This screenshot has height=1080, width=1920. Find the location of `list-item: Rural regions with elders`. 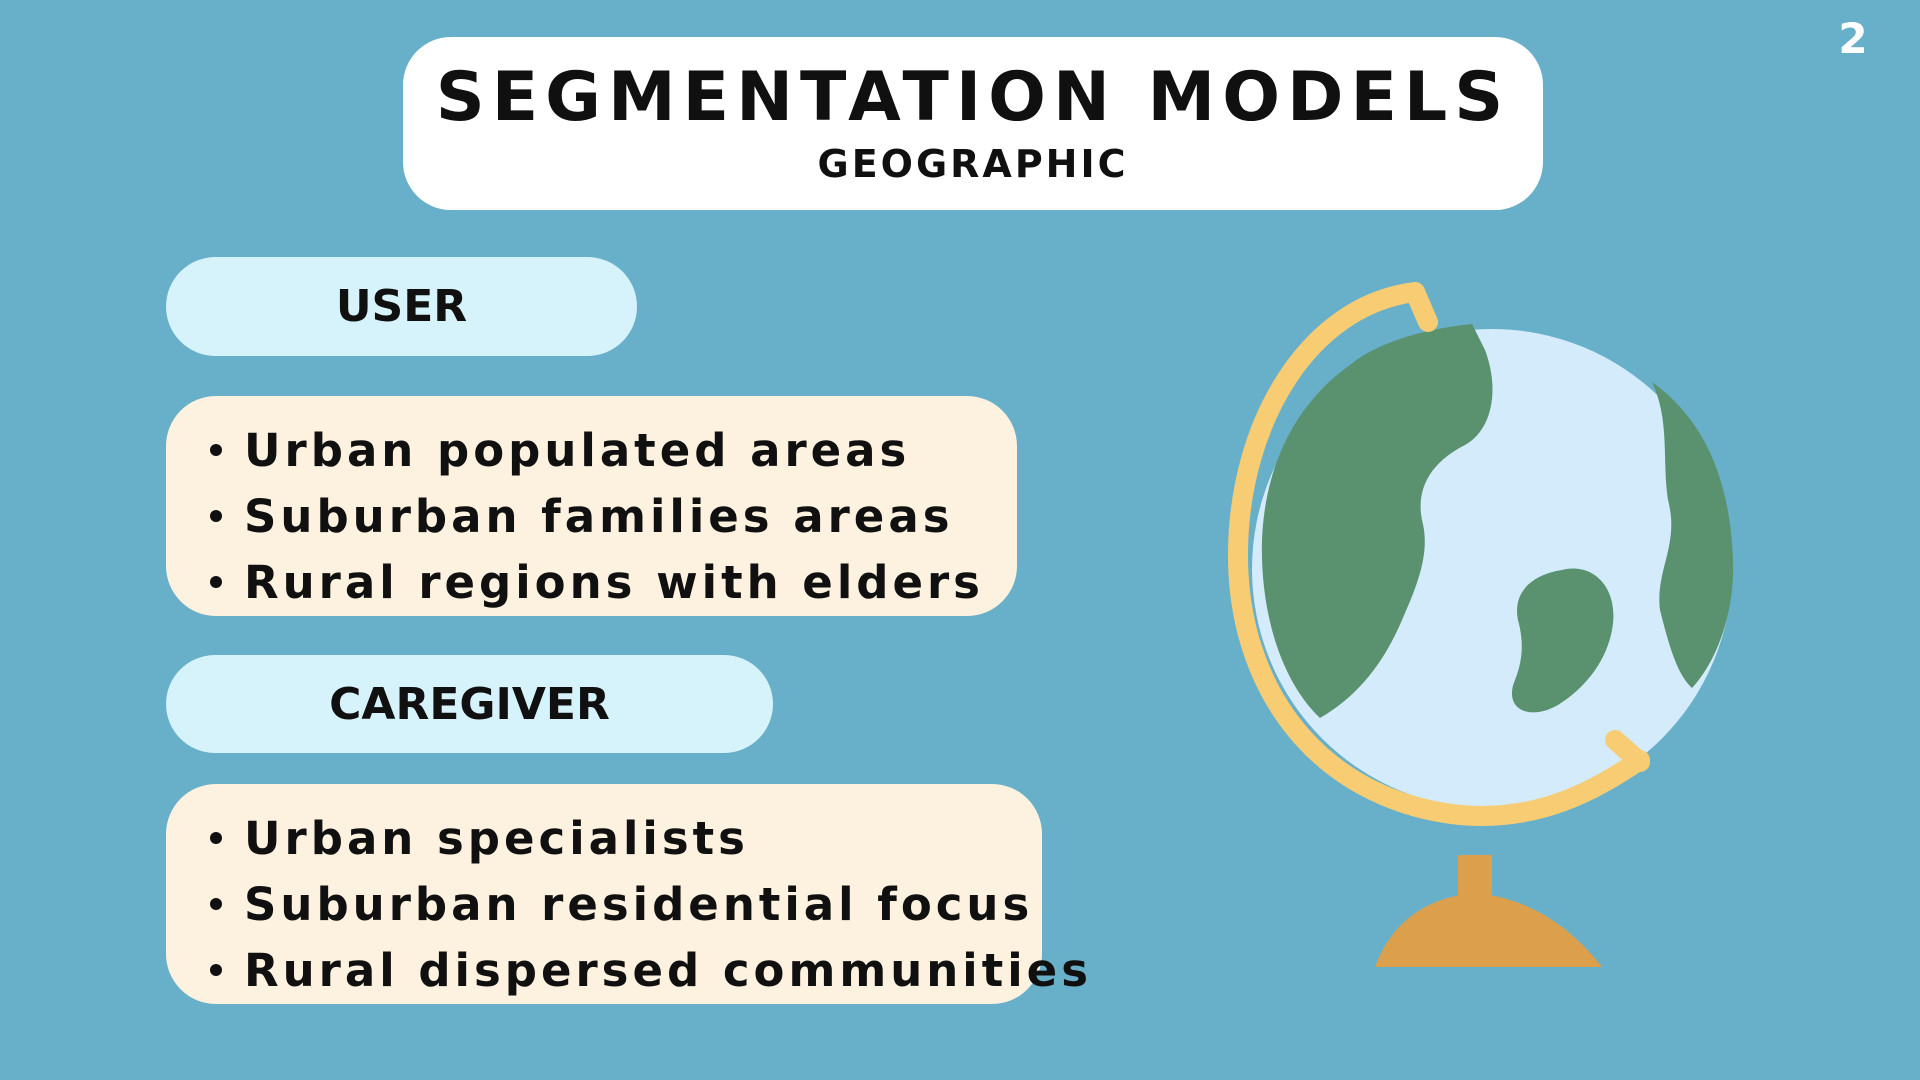

list-item: Rural regions with elders is located at coordinates (613, 583).